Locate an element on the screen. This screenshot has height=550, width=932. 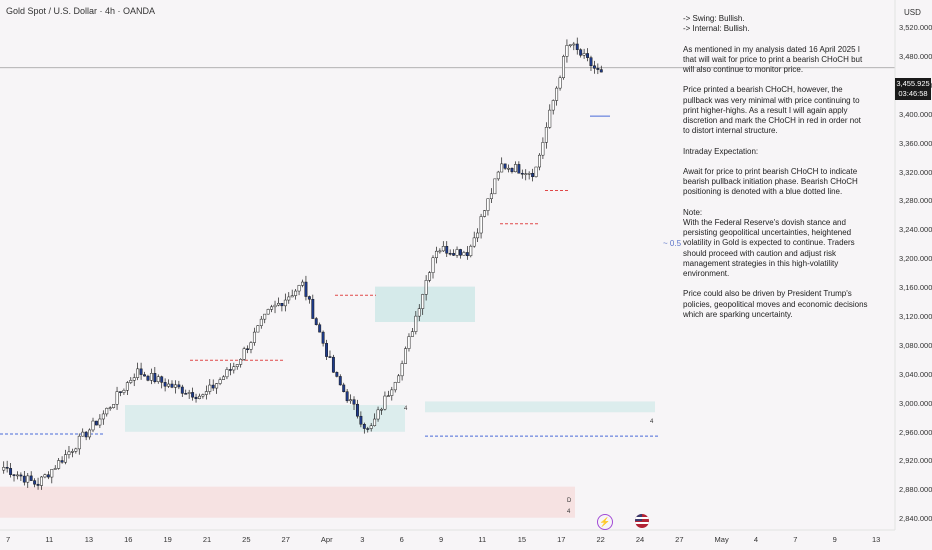
y-tick-label: 3,200.000 is located at coordinates (915, 259).